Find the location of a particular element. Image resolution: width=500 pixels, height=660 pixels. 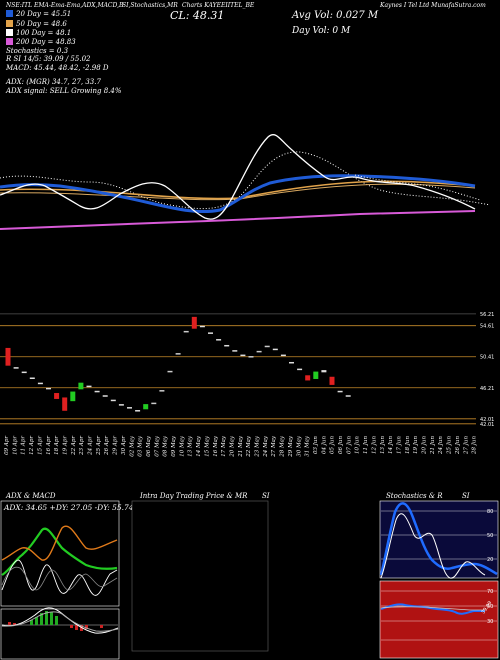

close-price-label: CL: 48.31 is located at coordinates (197, 15).